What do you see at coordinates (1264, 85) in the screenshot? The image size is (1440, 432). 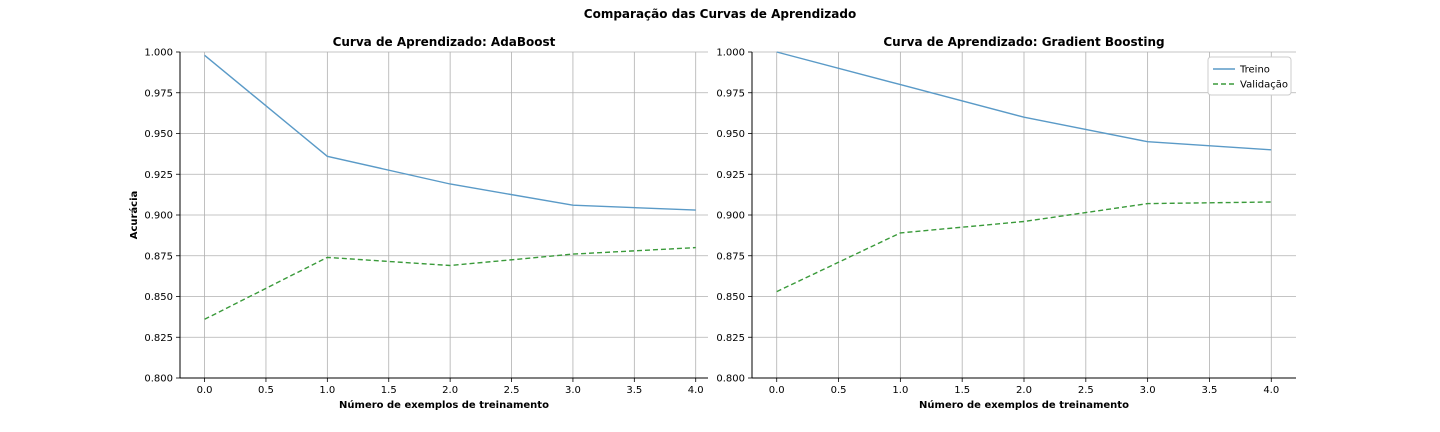 I see `validation-legend-label: Validação` at bounding box center [1264, 85].